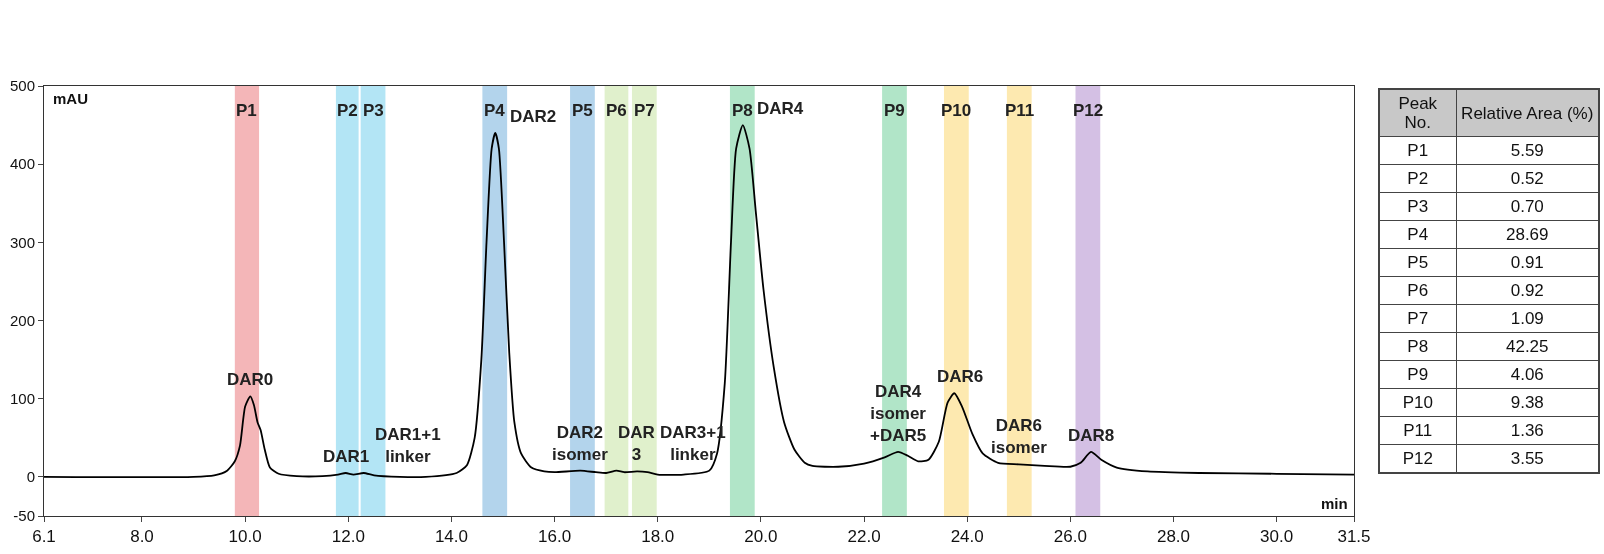  I want to click on band-label: P12, so click(1088, 110).